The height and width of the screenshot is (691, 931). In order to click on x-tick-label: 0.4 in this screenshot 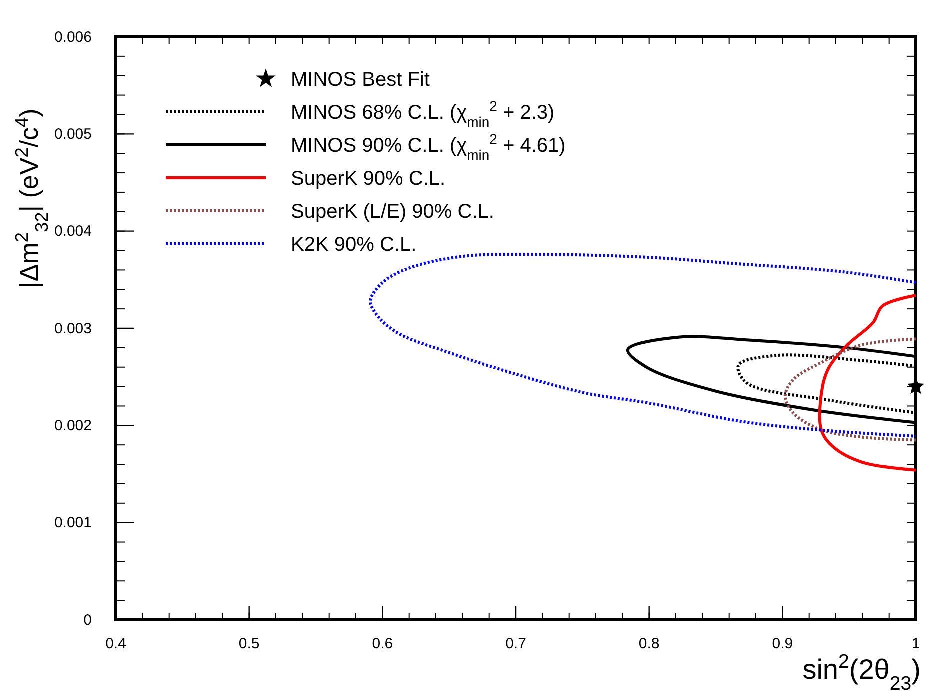, I will do `click(116, 644)`.